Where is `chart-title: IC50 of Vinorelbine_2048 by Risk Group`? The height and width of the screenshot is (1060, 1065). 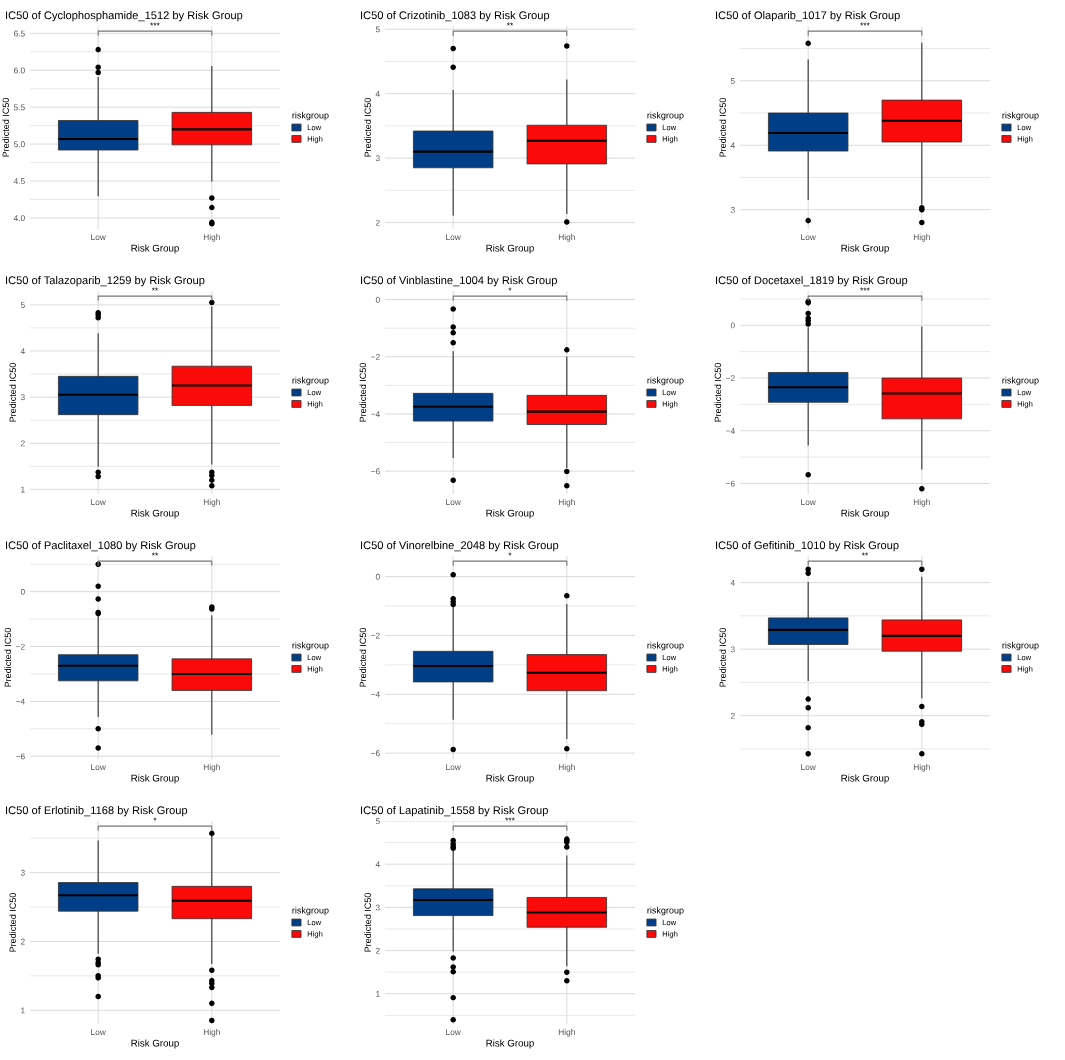
chart-title: IC50 of Vinorelbine_2048 by Risk Group is located at coordinates (460, 546).